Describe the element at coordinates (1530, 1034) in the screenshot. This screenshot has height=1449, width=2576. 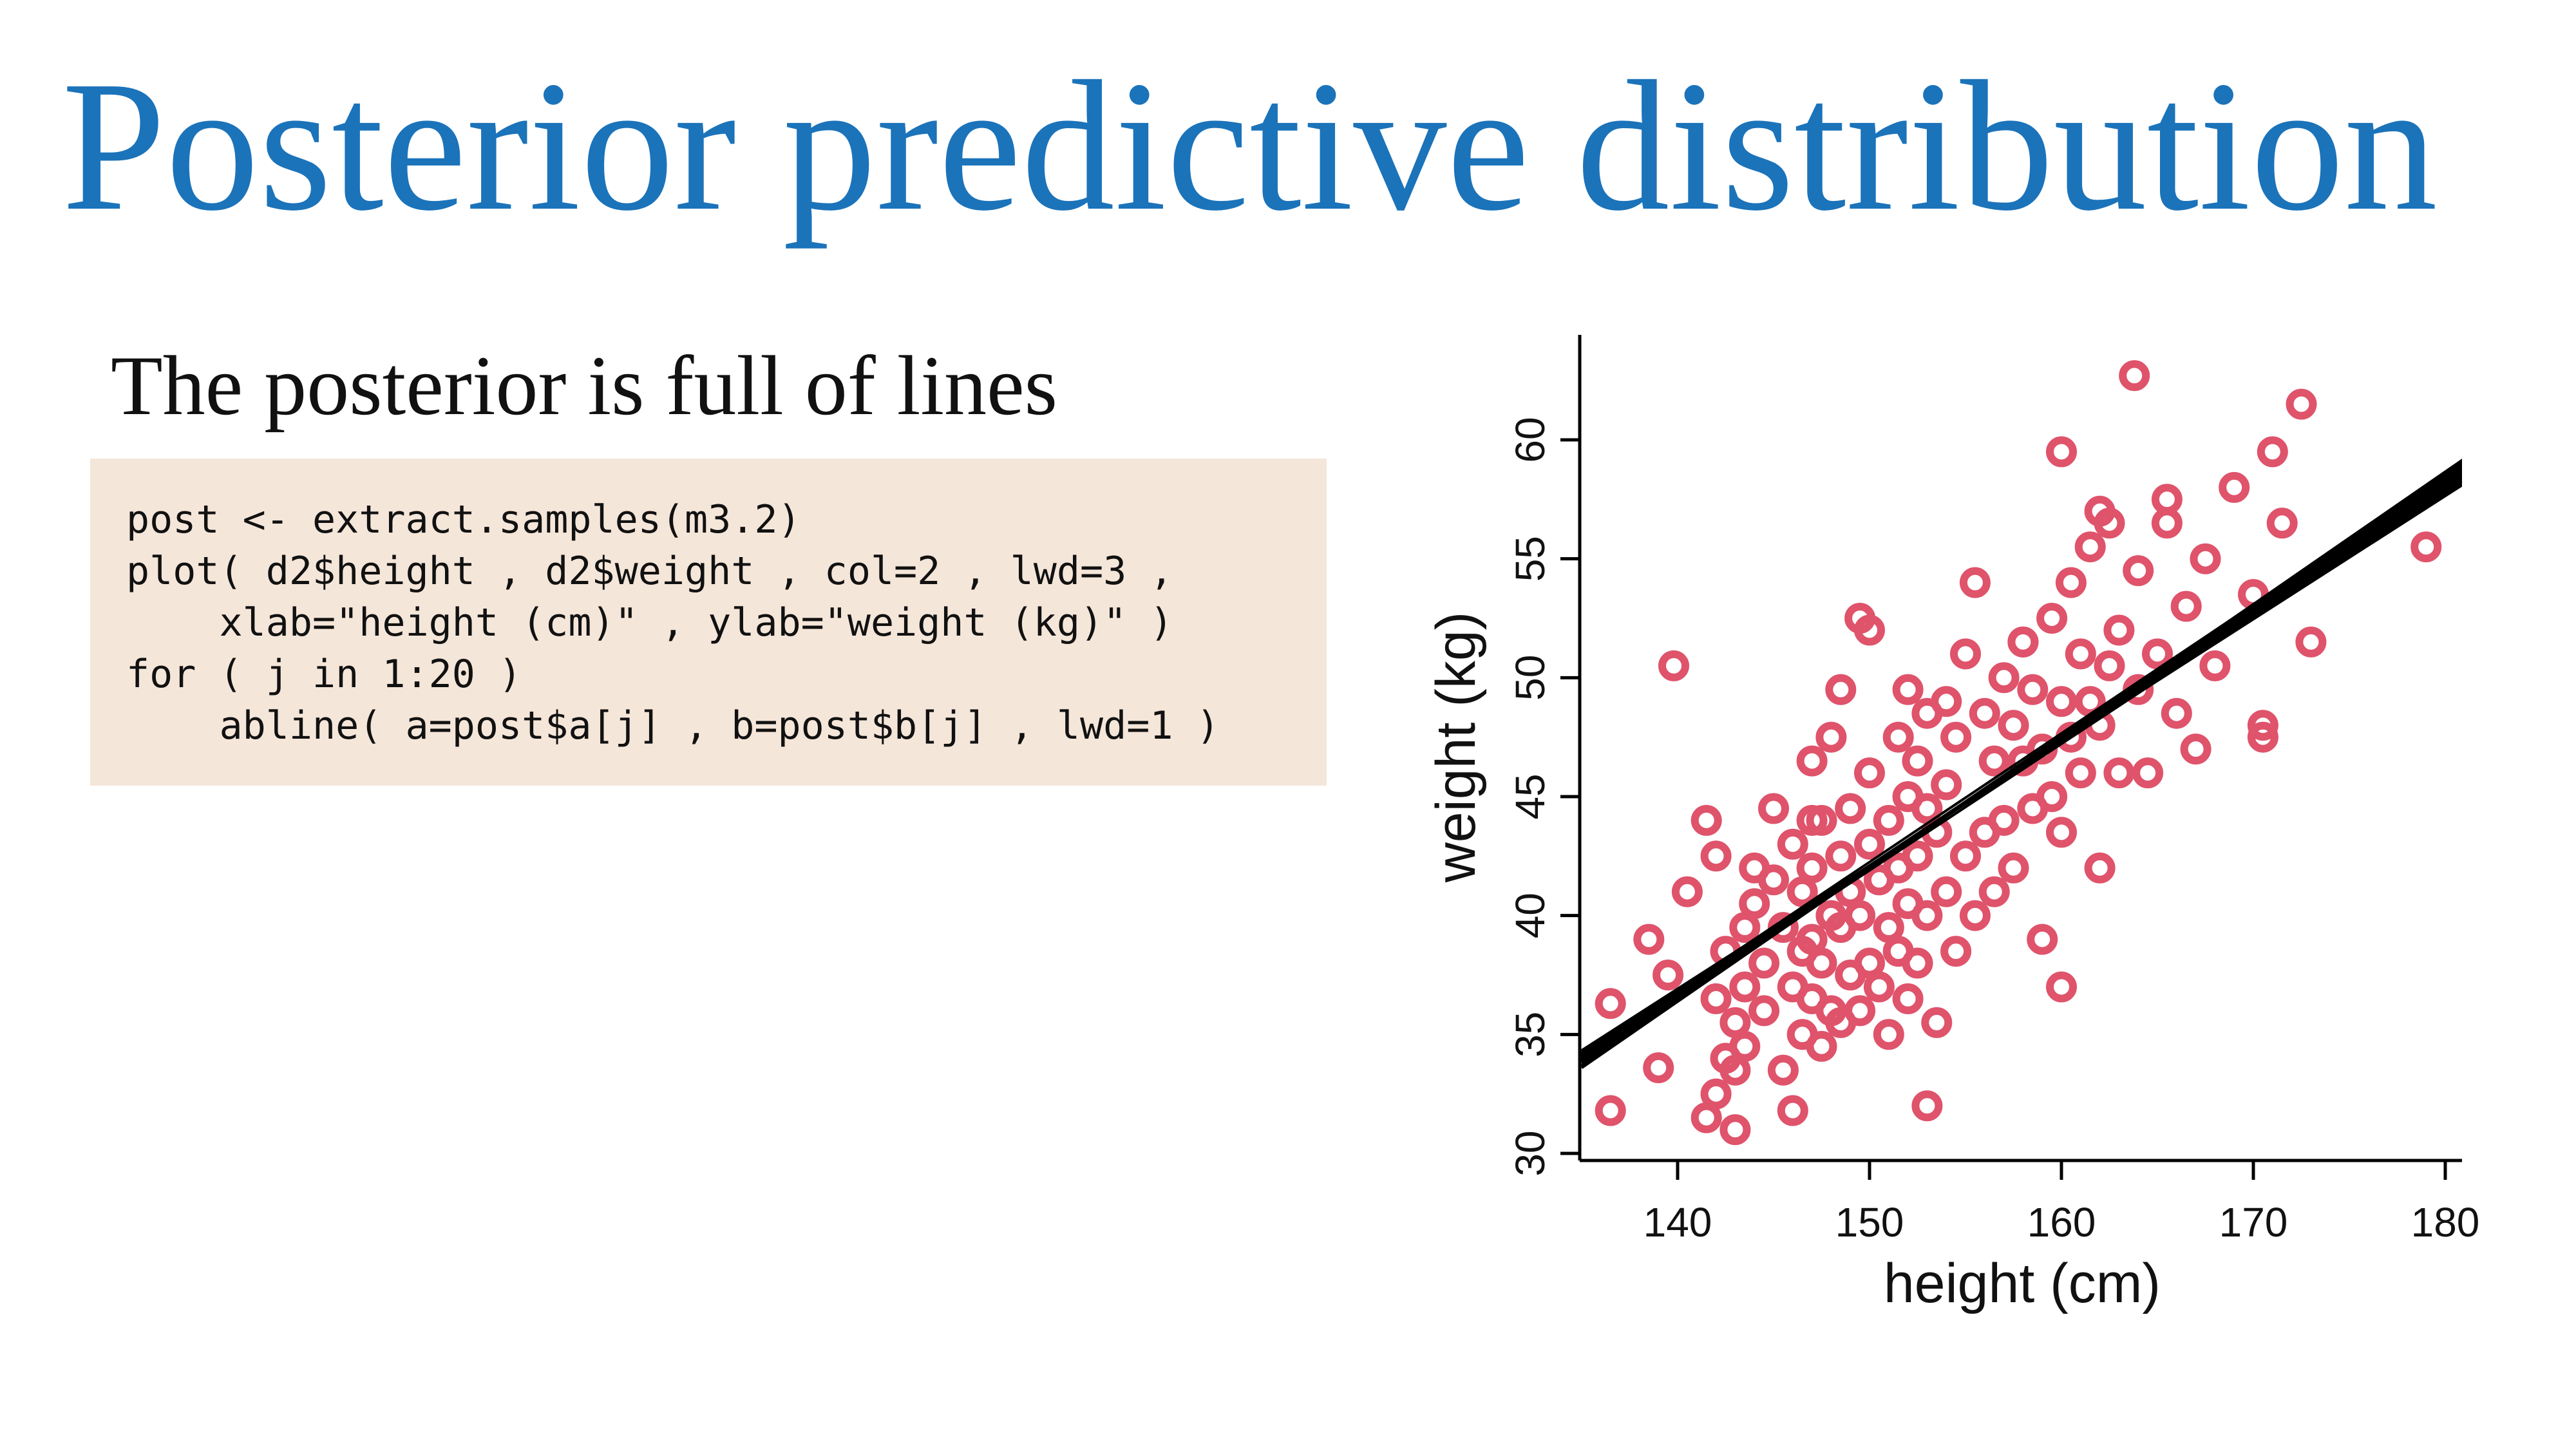
I see `y-tick-label: 35` at that location.